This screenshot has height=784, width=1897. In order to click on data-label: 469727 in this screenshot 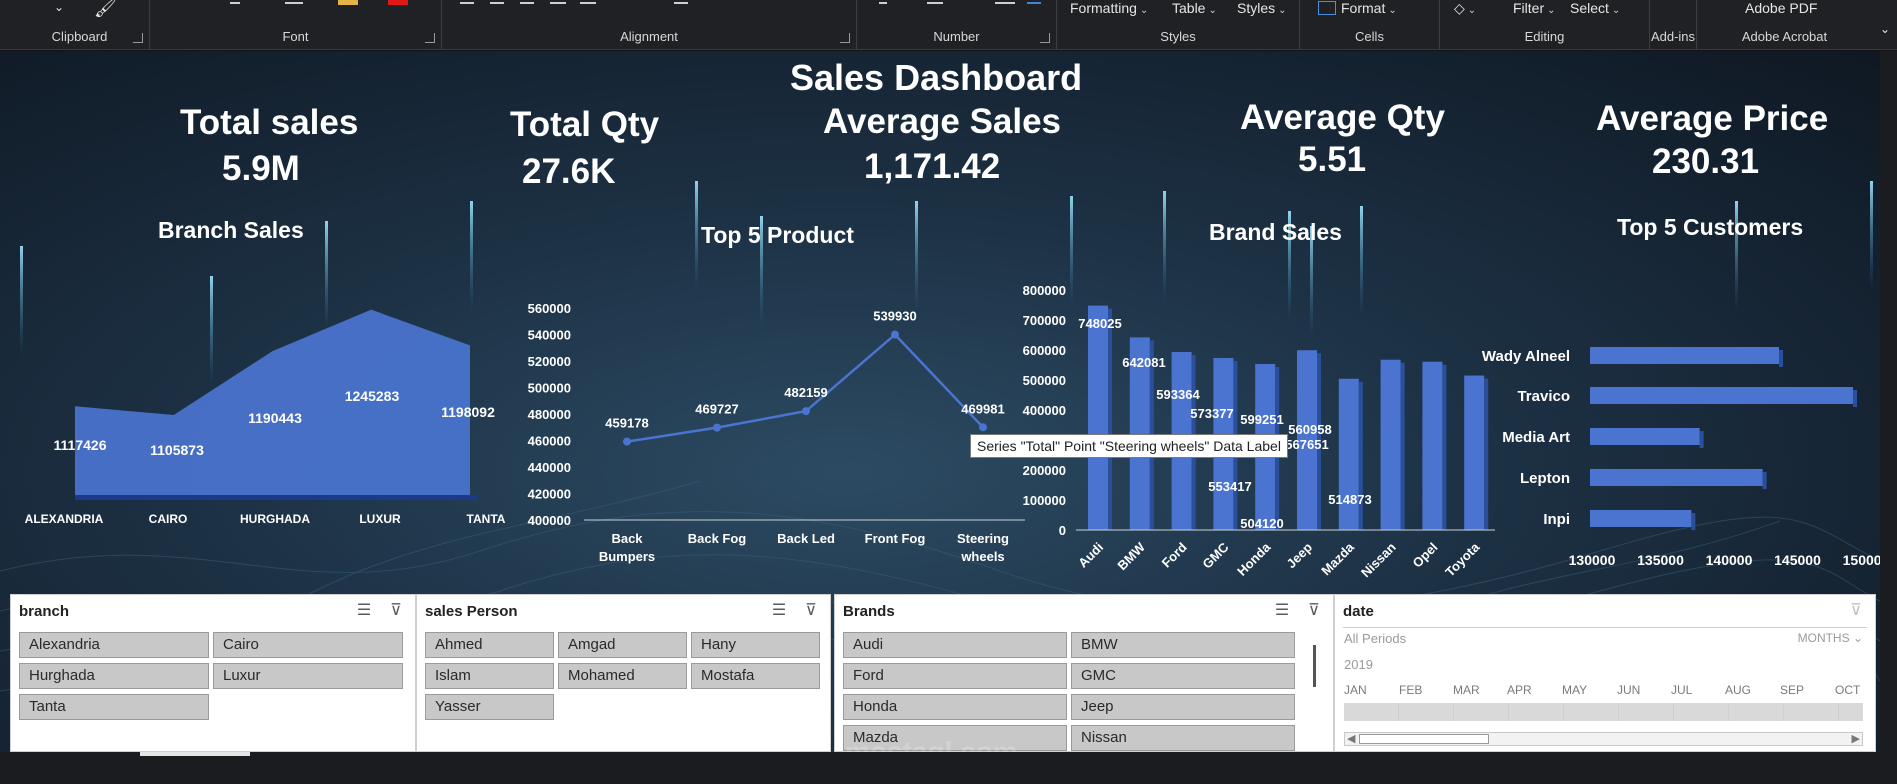, I will do `click(716, 409)`.